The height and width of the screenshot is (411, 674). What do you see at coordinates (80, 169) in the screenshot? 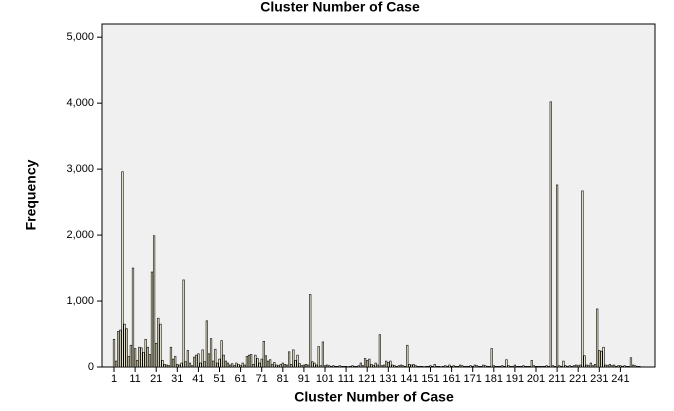
I see `y-tick-label: 3,000` at bounding box center [80, 169].